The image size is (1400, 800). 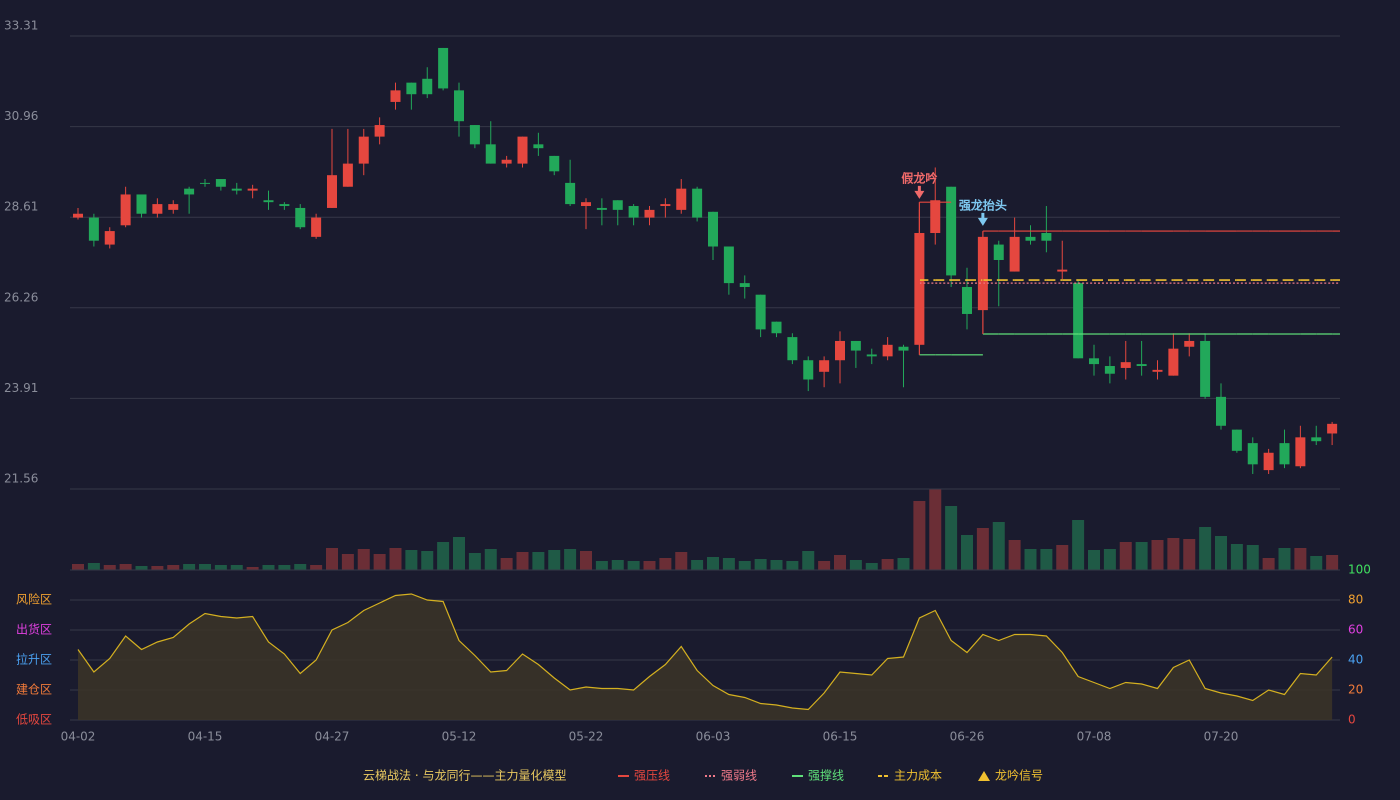 I want to click on signal-label: 假龙吟, so click(x=919, y=177).